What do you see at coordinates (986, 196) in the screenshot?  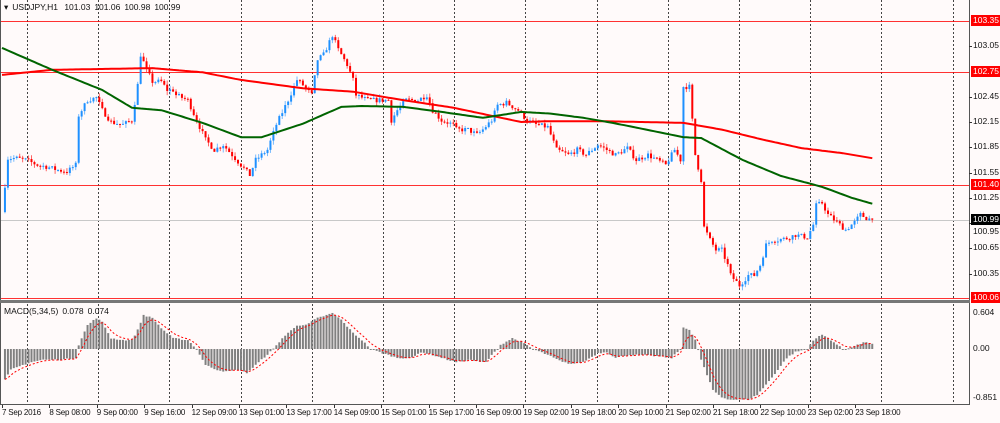 I see `price-tick-label: 101.25` at bounding box center [986, 196].